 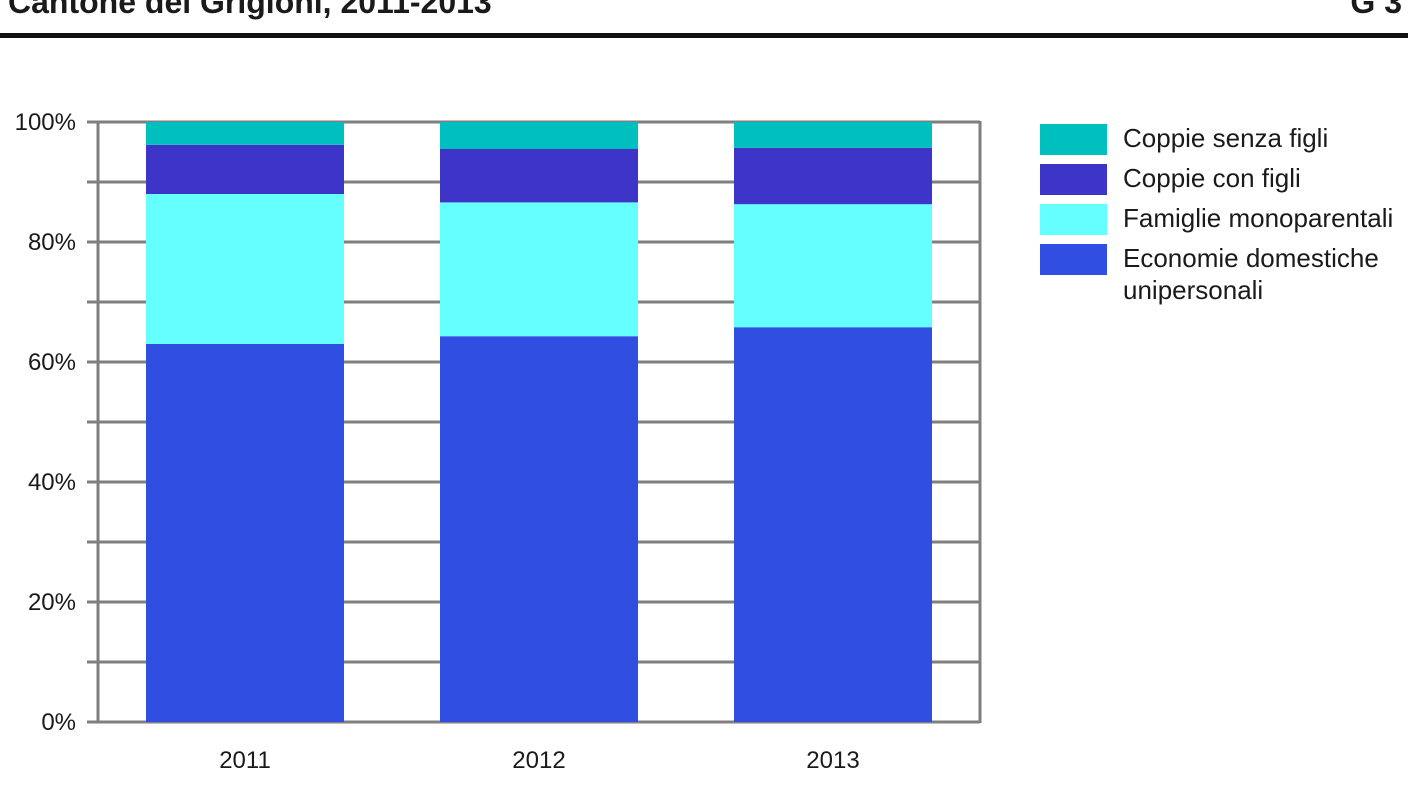 What do you see at coordinates (58, 722) in the screenshot?
I see `y-tick-label: 0%` at bounding box center [58, 722].